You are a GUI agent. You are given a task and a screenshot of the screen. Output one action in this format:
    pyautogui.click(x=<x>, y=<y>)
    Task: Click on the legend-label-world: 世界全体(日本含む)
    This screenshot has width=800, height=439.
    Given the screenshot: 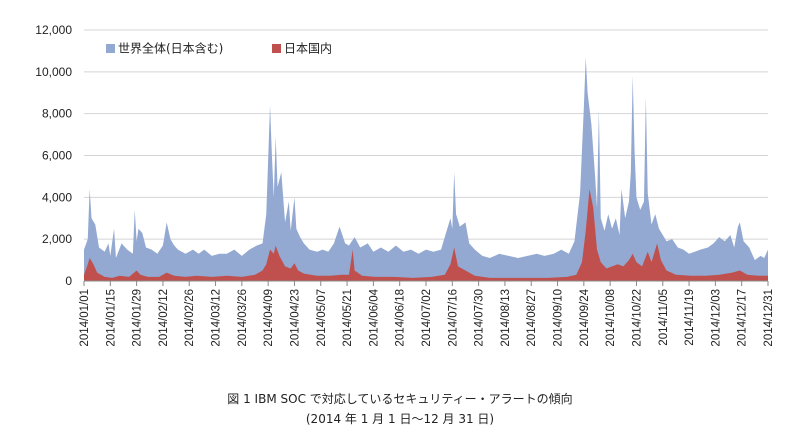 What is the action you would take?
    pyautogui.click(x=170, y=48)
    